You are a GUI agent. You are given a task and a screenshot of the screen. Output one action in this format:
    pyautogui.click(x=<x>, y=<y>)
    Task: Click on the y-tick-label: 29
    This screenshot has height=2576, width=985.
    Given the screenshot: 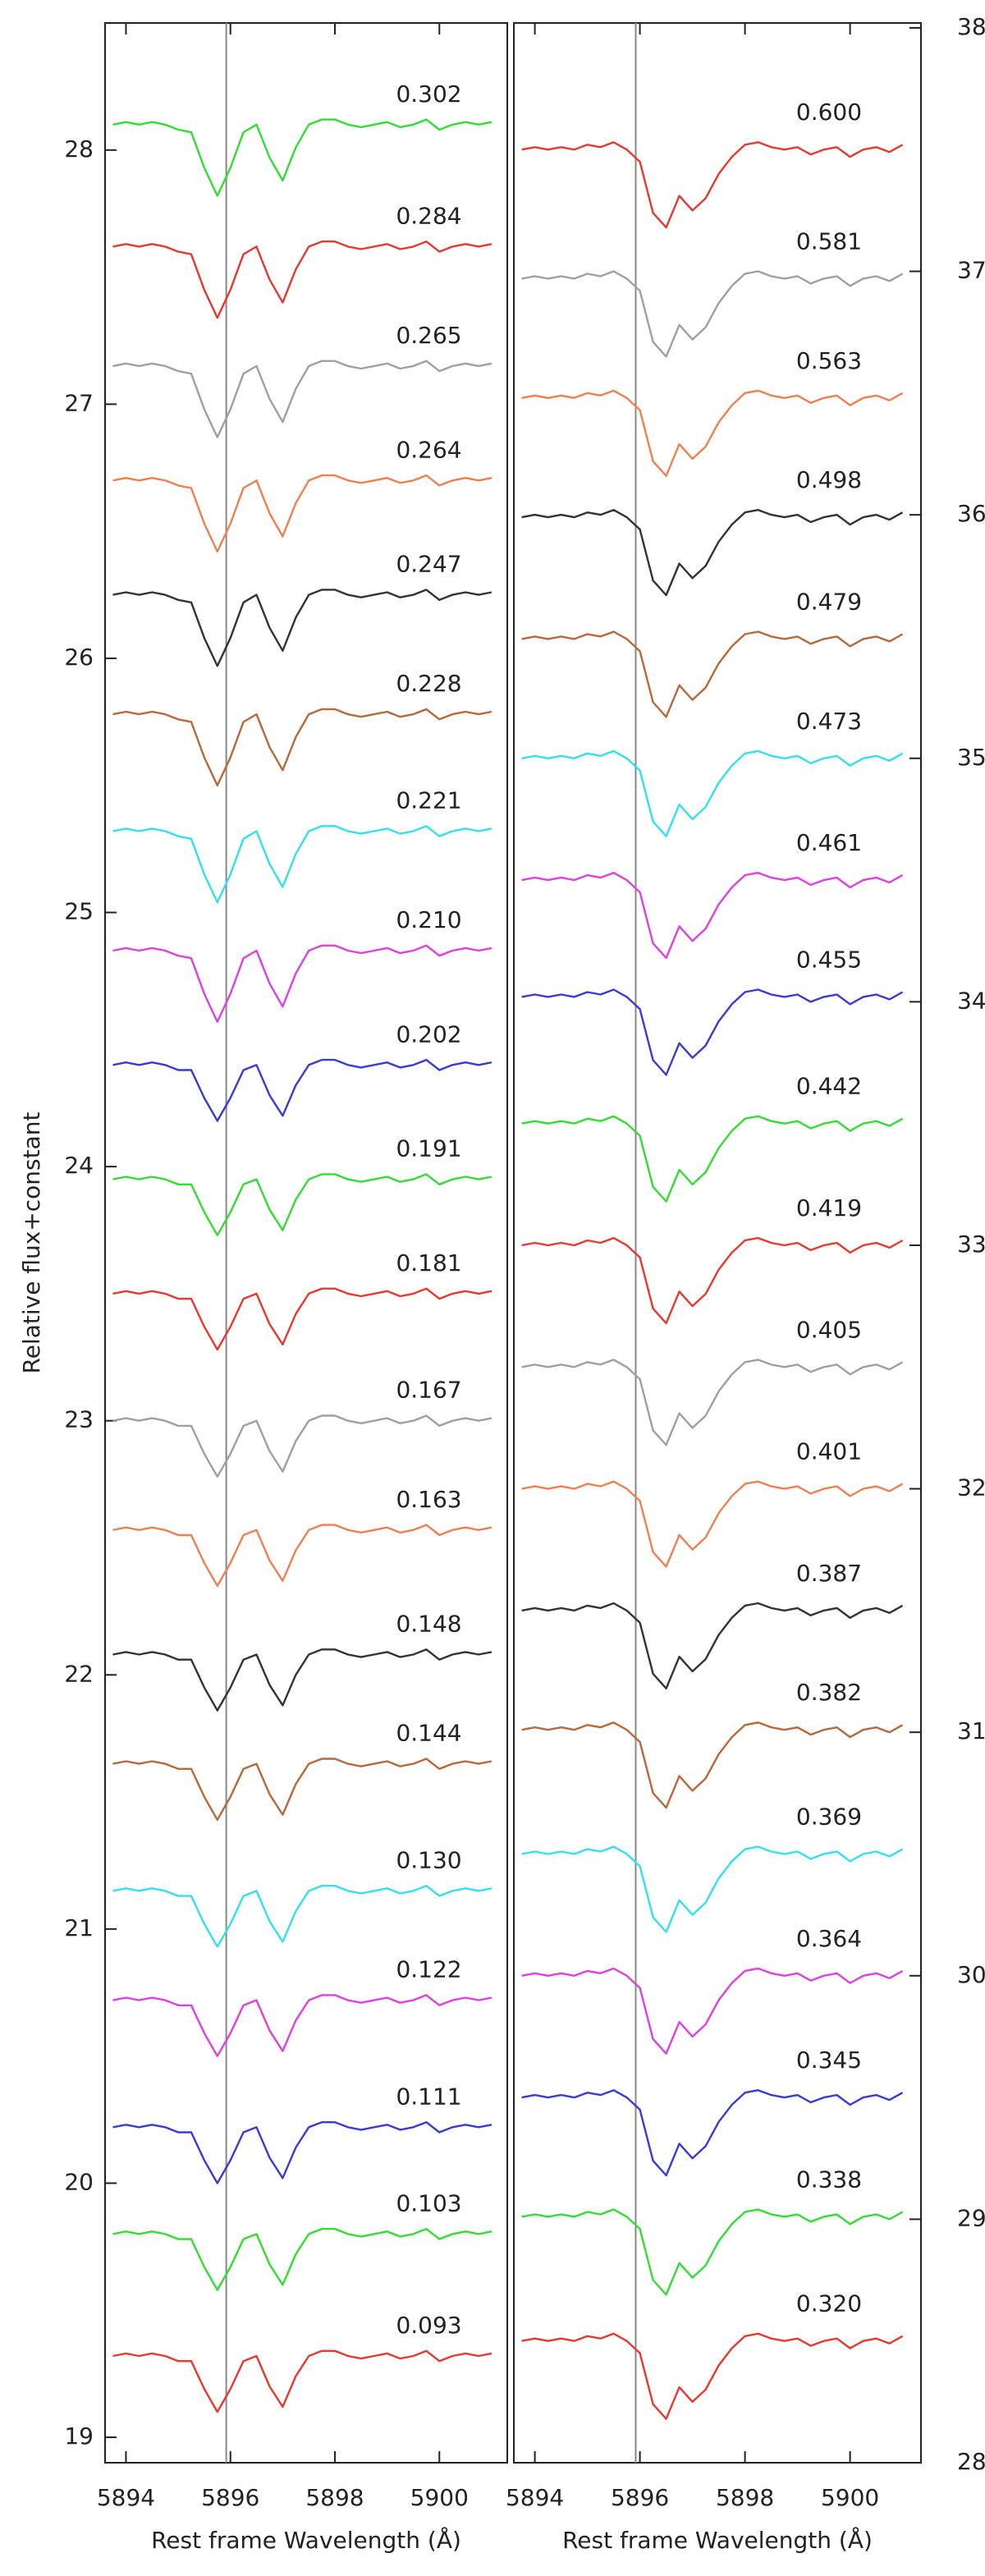 What is the action you would take?
    pyautogui.click(x=971, y=2218)
    